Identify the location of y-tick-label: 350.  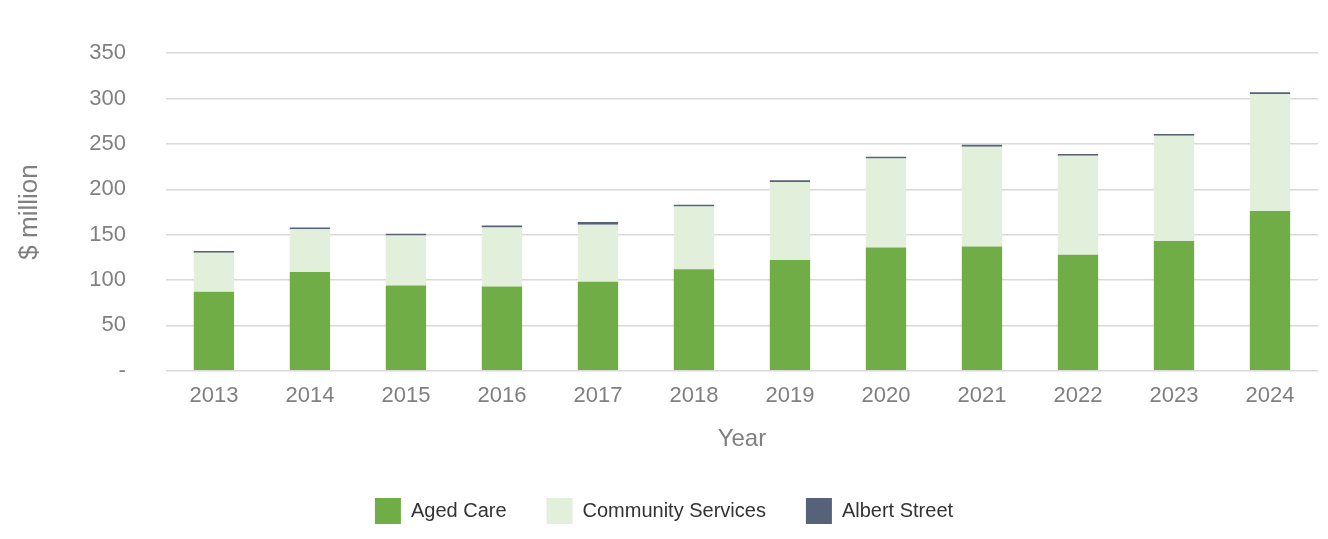
(107, 52).